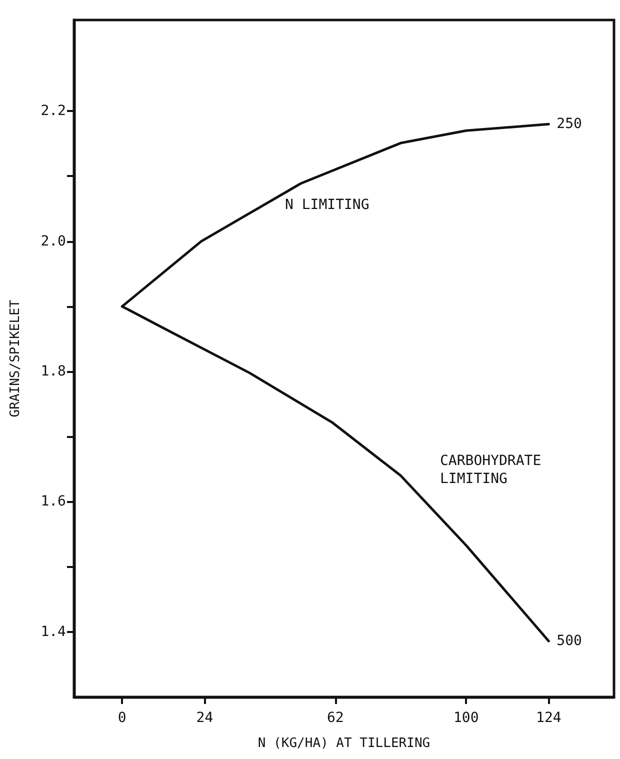  Describe the element at coordinates (53, 632) in the screenshot. I see `y-tick-label: 1.4` at that location.